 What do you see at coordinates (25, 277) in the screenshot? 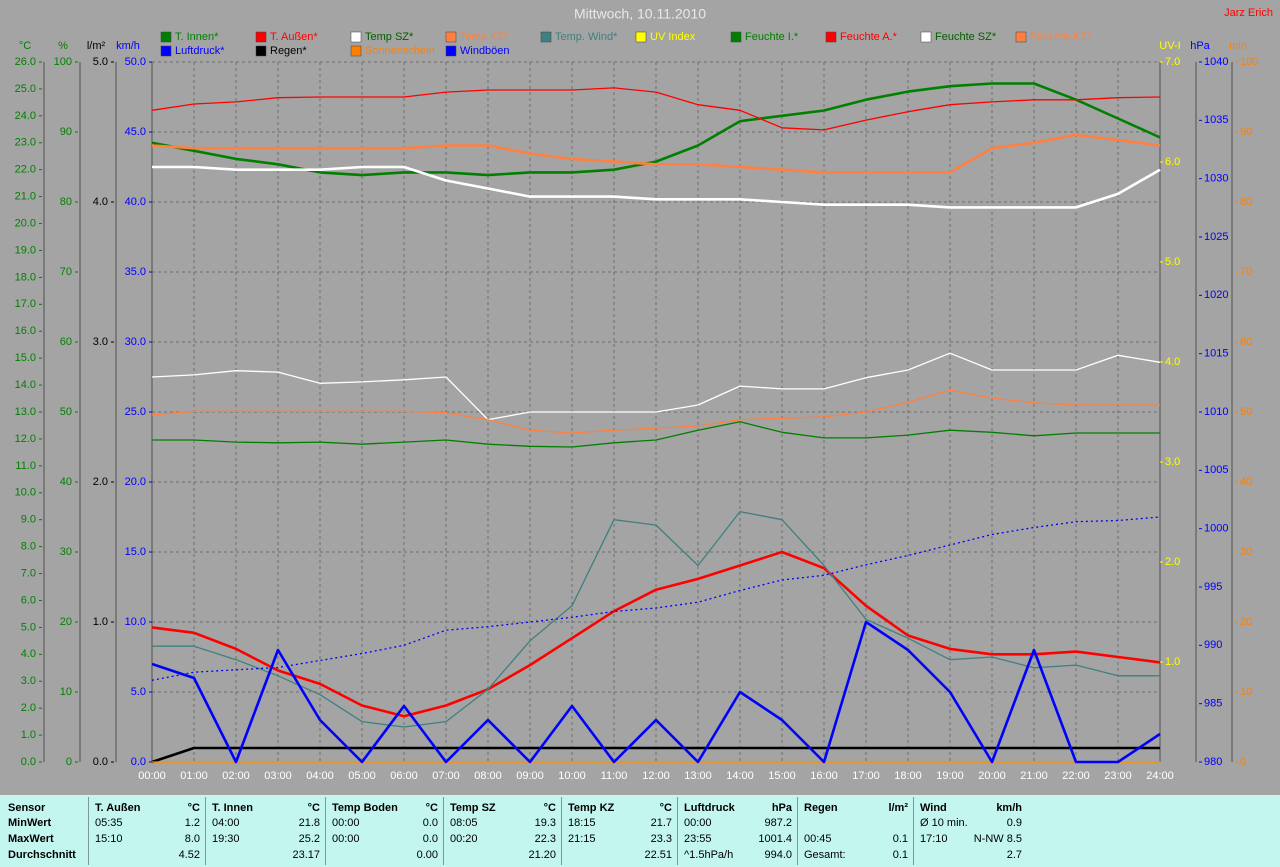
I see `y-tick-label: 18.0` at bounding box center [25, 277].